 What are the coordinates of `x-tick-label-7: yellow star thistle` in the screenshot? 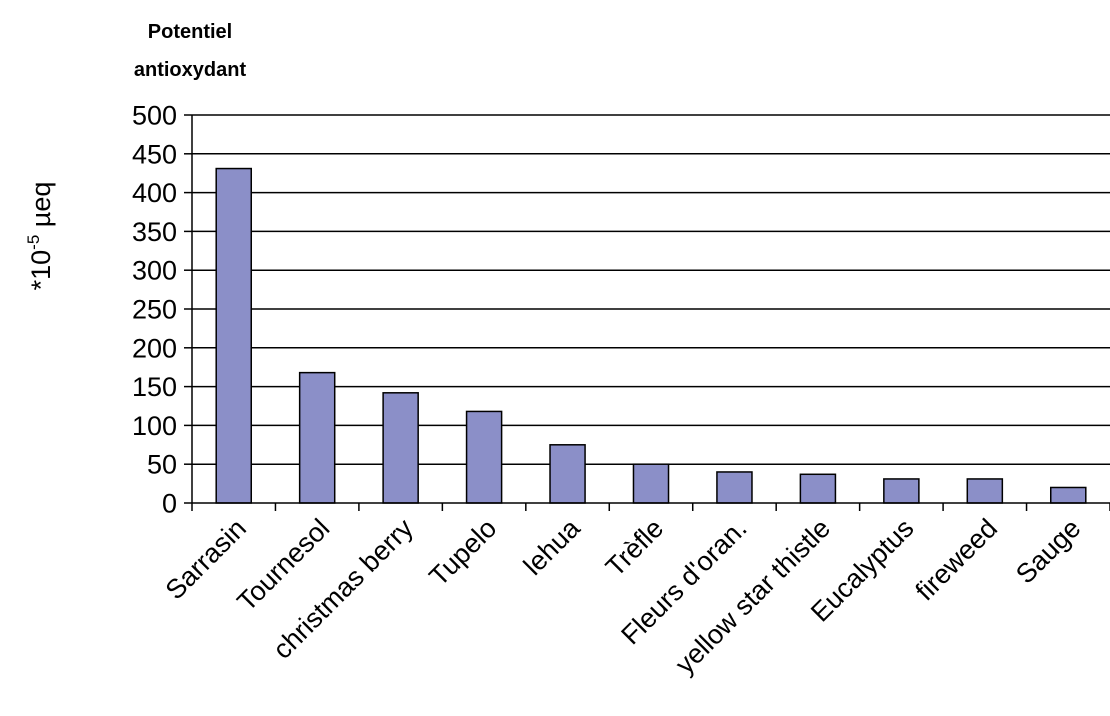 It's located at (753, 596).